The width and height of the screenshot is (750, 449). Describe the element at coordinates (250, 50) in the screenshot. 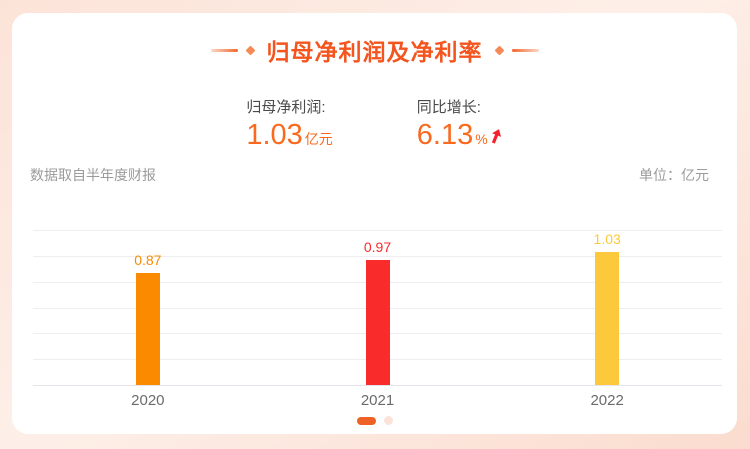

I see `title-decoration-diamond-left` at that location.